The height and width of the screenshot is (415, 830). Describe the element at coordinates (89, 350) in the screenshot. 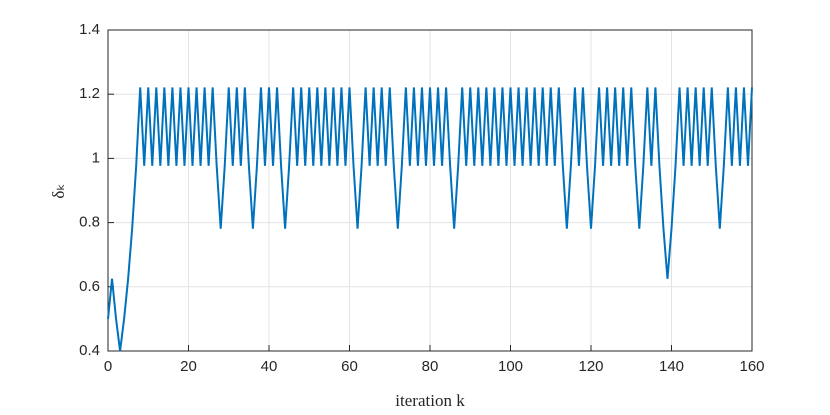

I see `y-tick-label: 0.4` at that location.